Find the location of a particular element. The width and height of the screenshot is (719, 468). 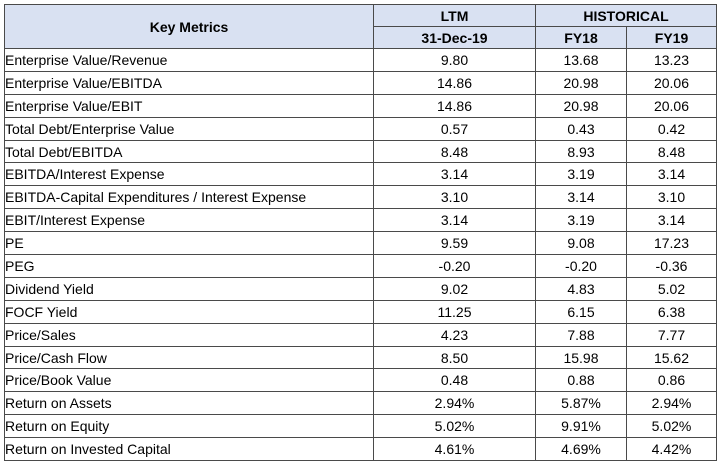

table-row: Dividend Yield 9.02 4.83 5.02 is located at coordinates (360, 288).